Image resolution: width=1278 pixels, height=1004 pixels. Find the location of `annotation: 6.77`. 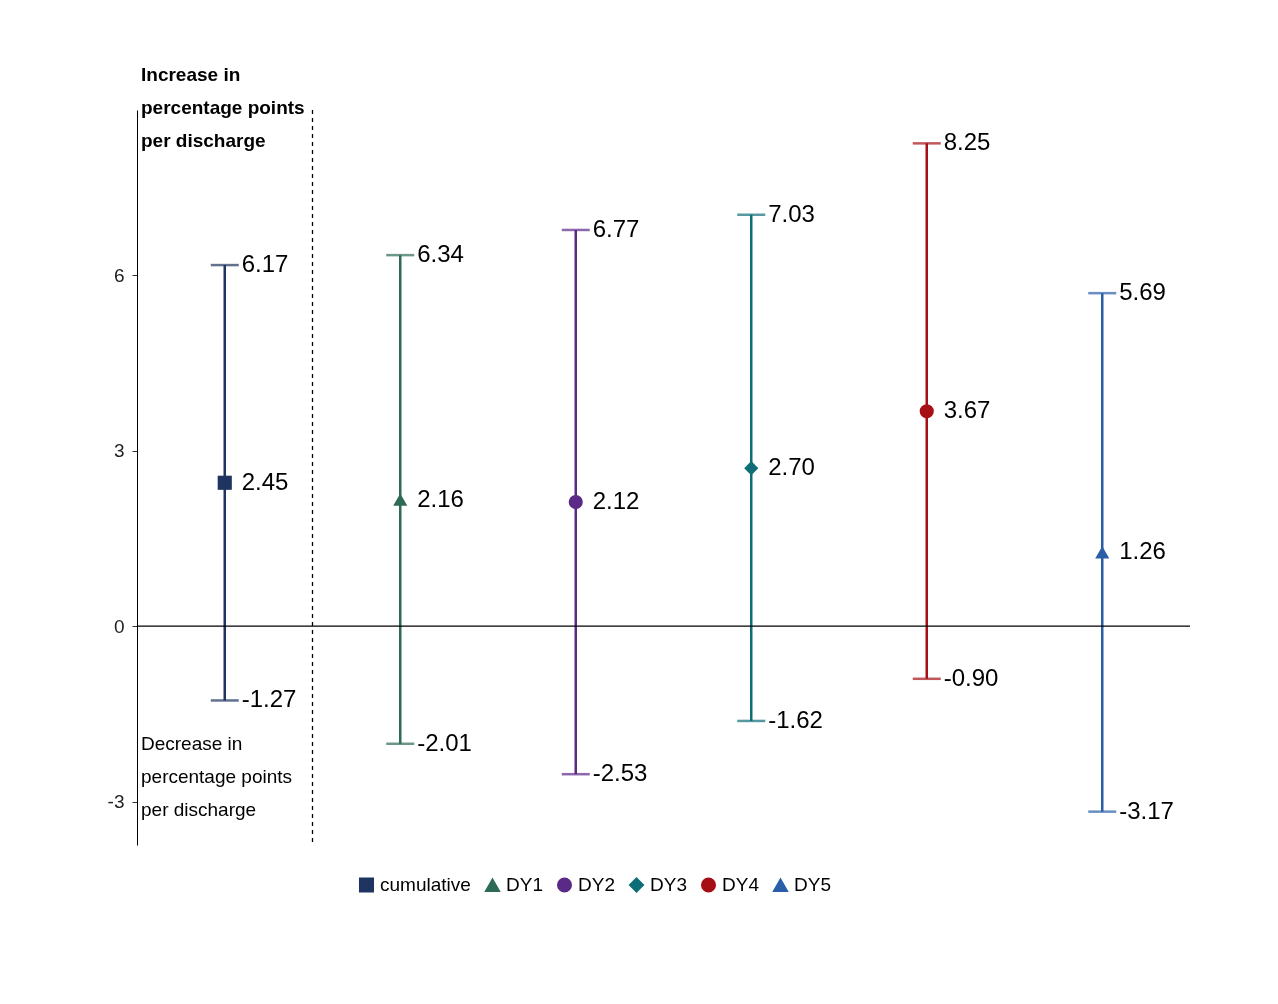

annotation: 6.77 is located at coordinates (616, 228).